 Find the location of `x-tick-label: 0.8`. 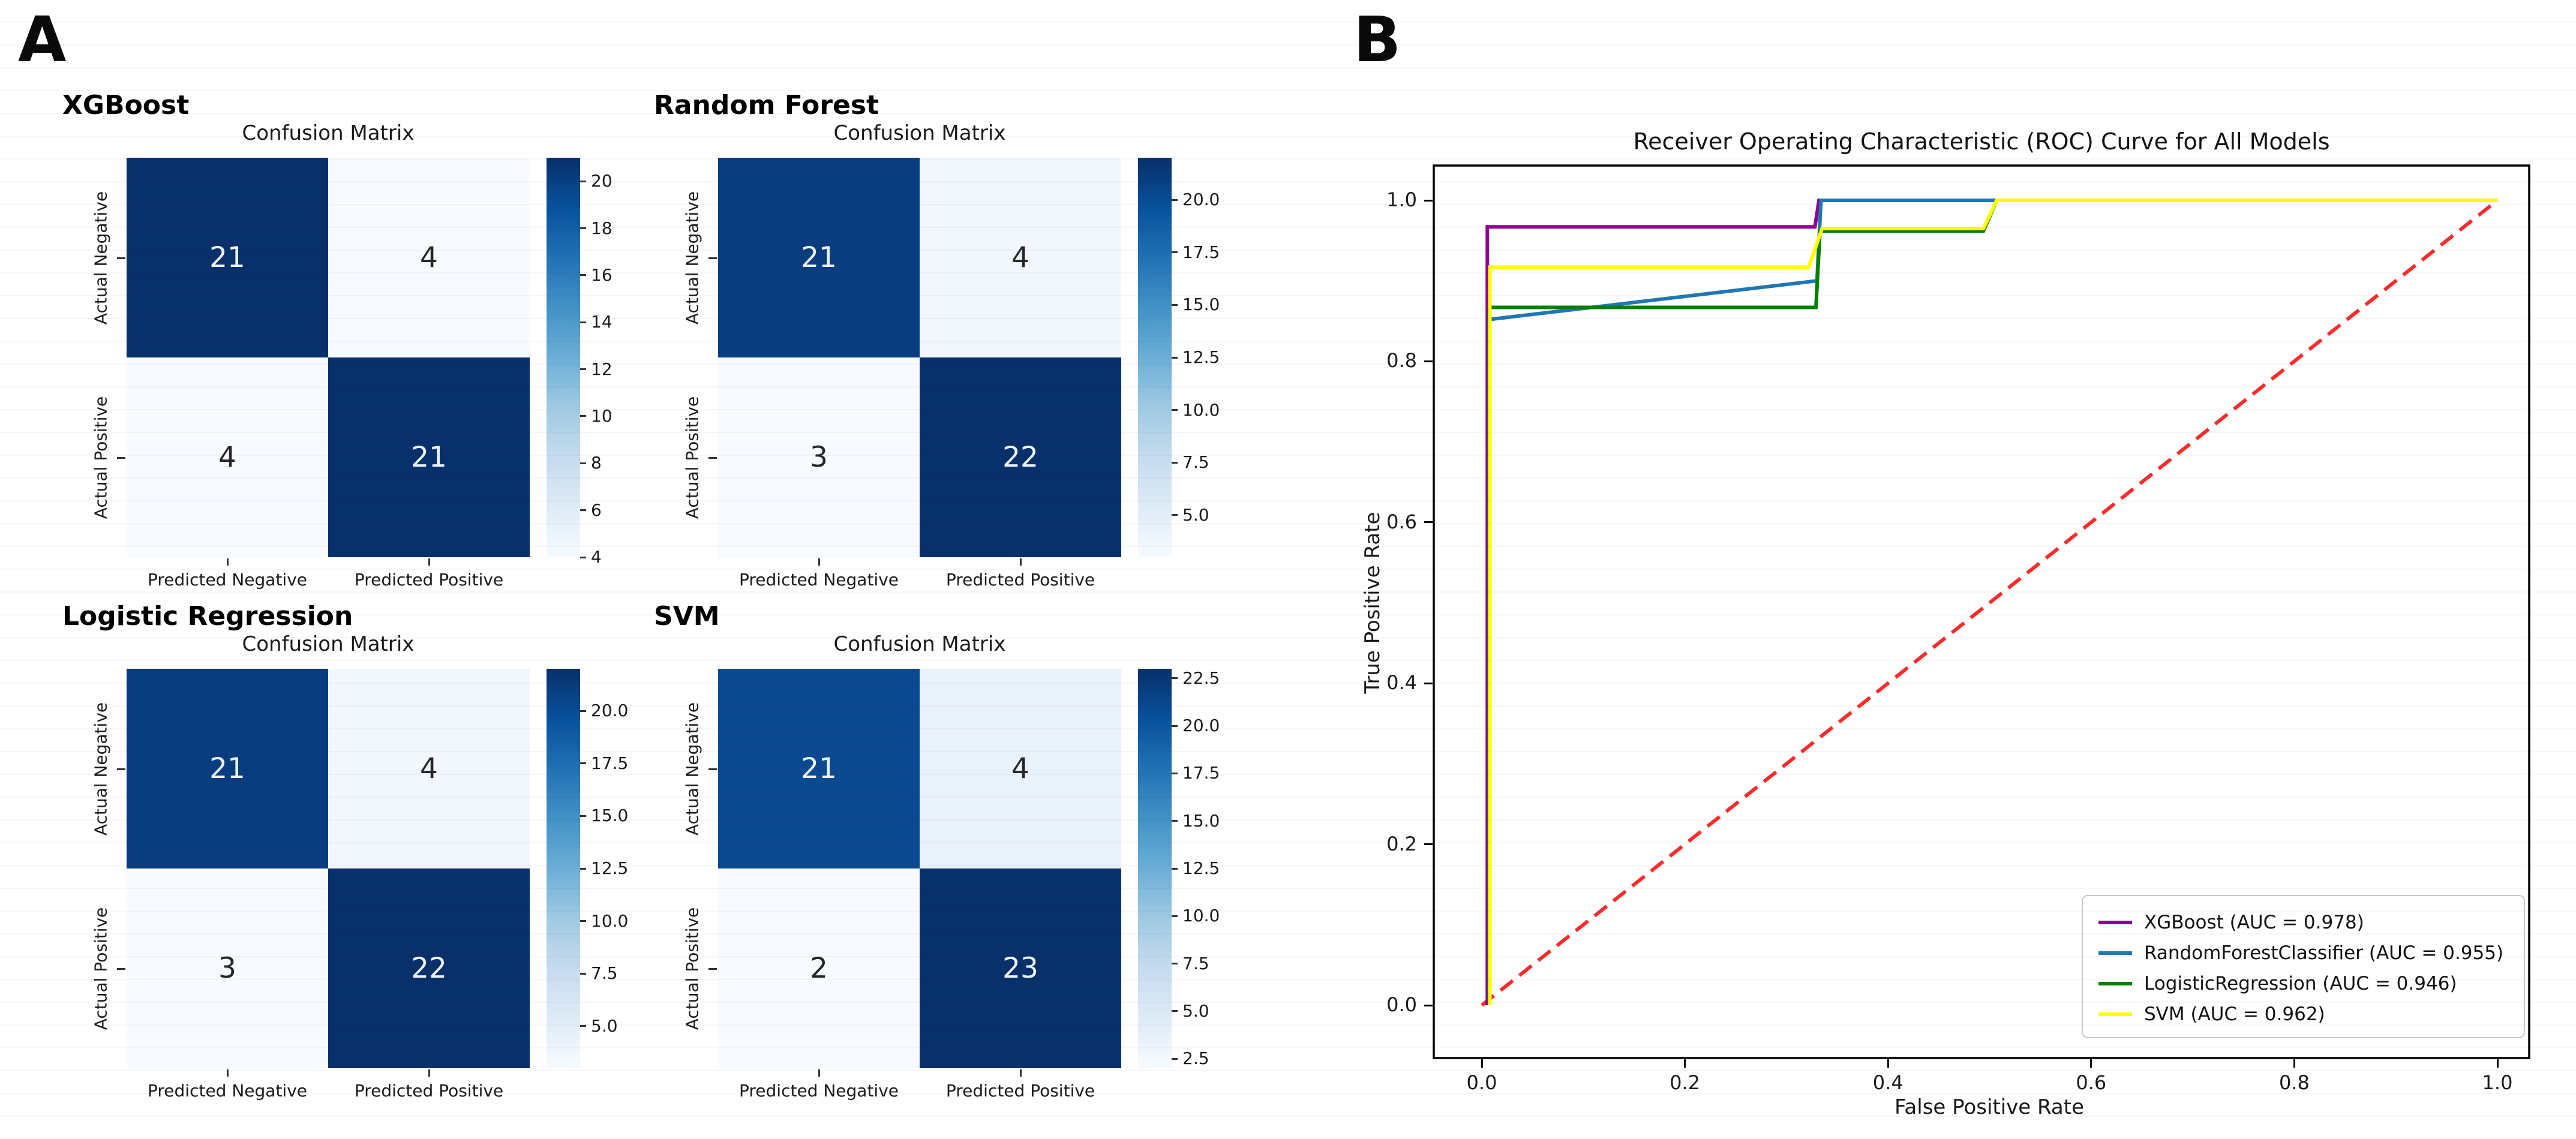

x-tick-label: 0.8 is located at coordinates (2294, 1082).